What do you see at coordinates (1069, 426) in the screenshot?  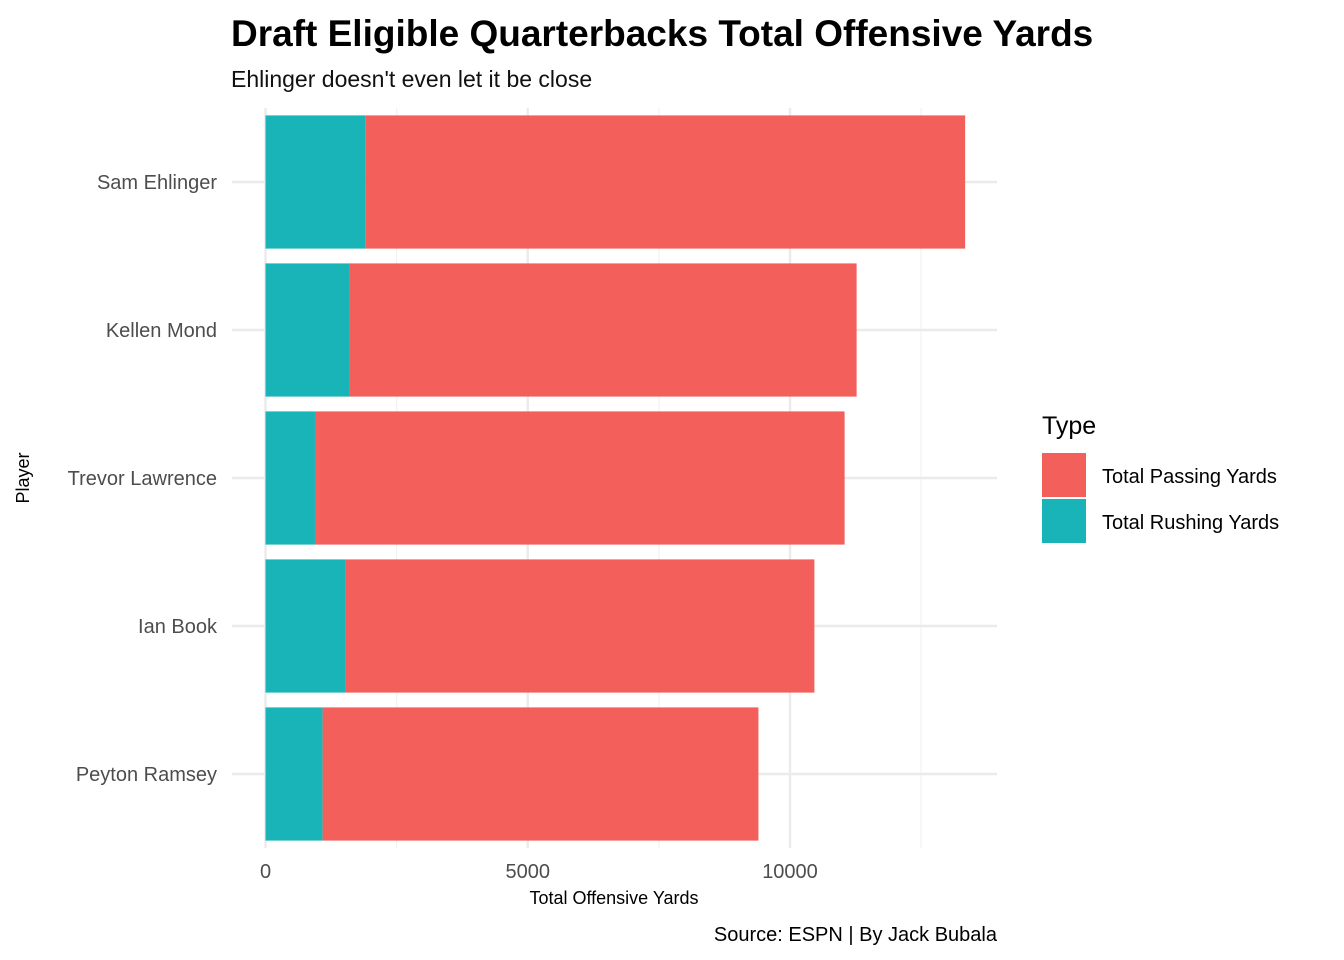 I see `legend-title: Type` at bounding box center [1069, 426].